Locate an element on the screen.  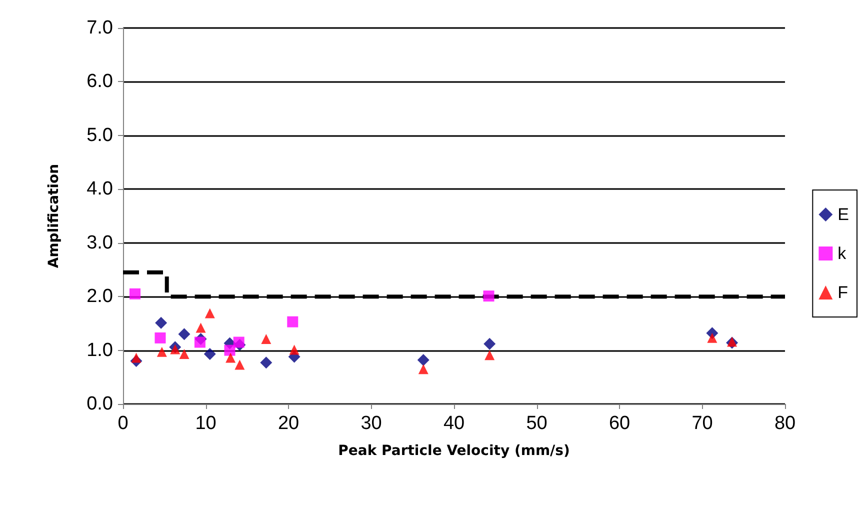
legend-label: k is located at coordinates (842, 253).